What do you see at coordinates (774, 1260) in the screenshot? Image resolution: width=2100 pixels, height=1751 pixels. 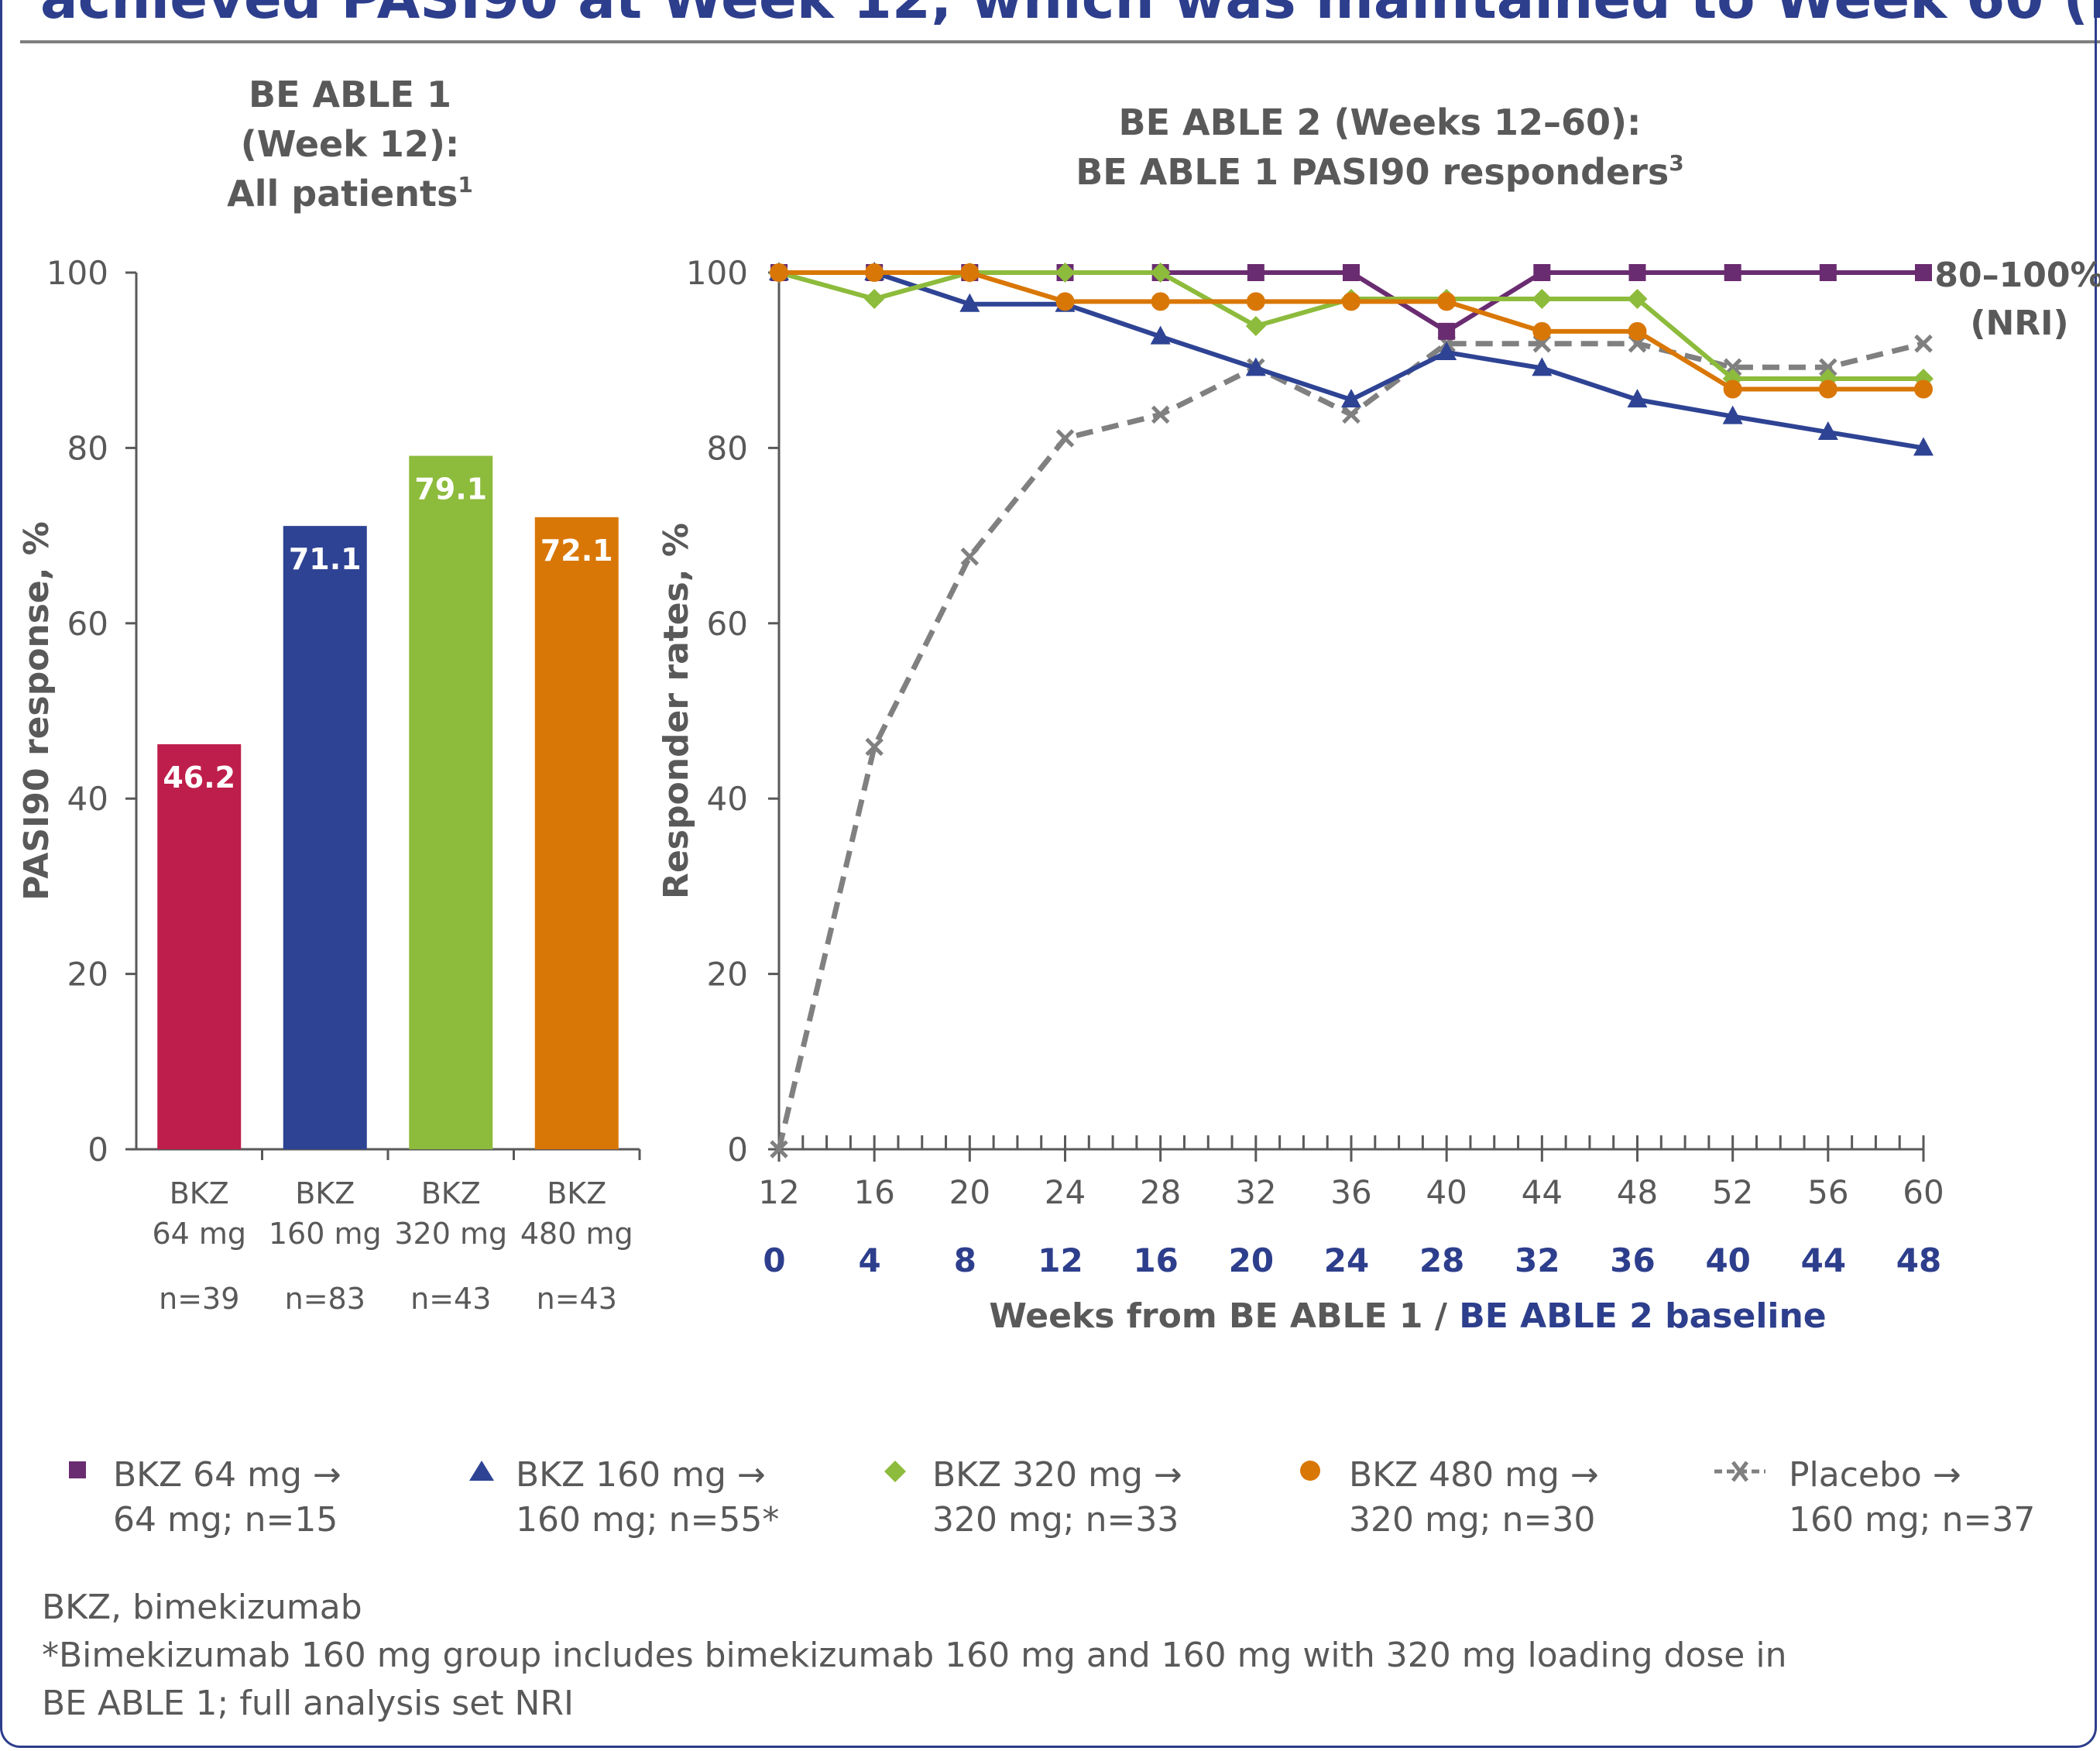 I see `line-x-secondary-tick-label: 0` at bounding box center [774, 1260].